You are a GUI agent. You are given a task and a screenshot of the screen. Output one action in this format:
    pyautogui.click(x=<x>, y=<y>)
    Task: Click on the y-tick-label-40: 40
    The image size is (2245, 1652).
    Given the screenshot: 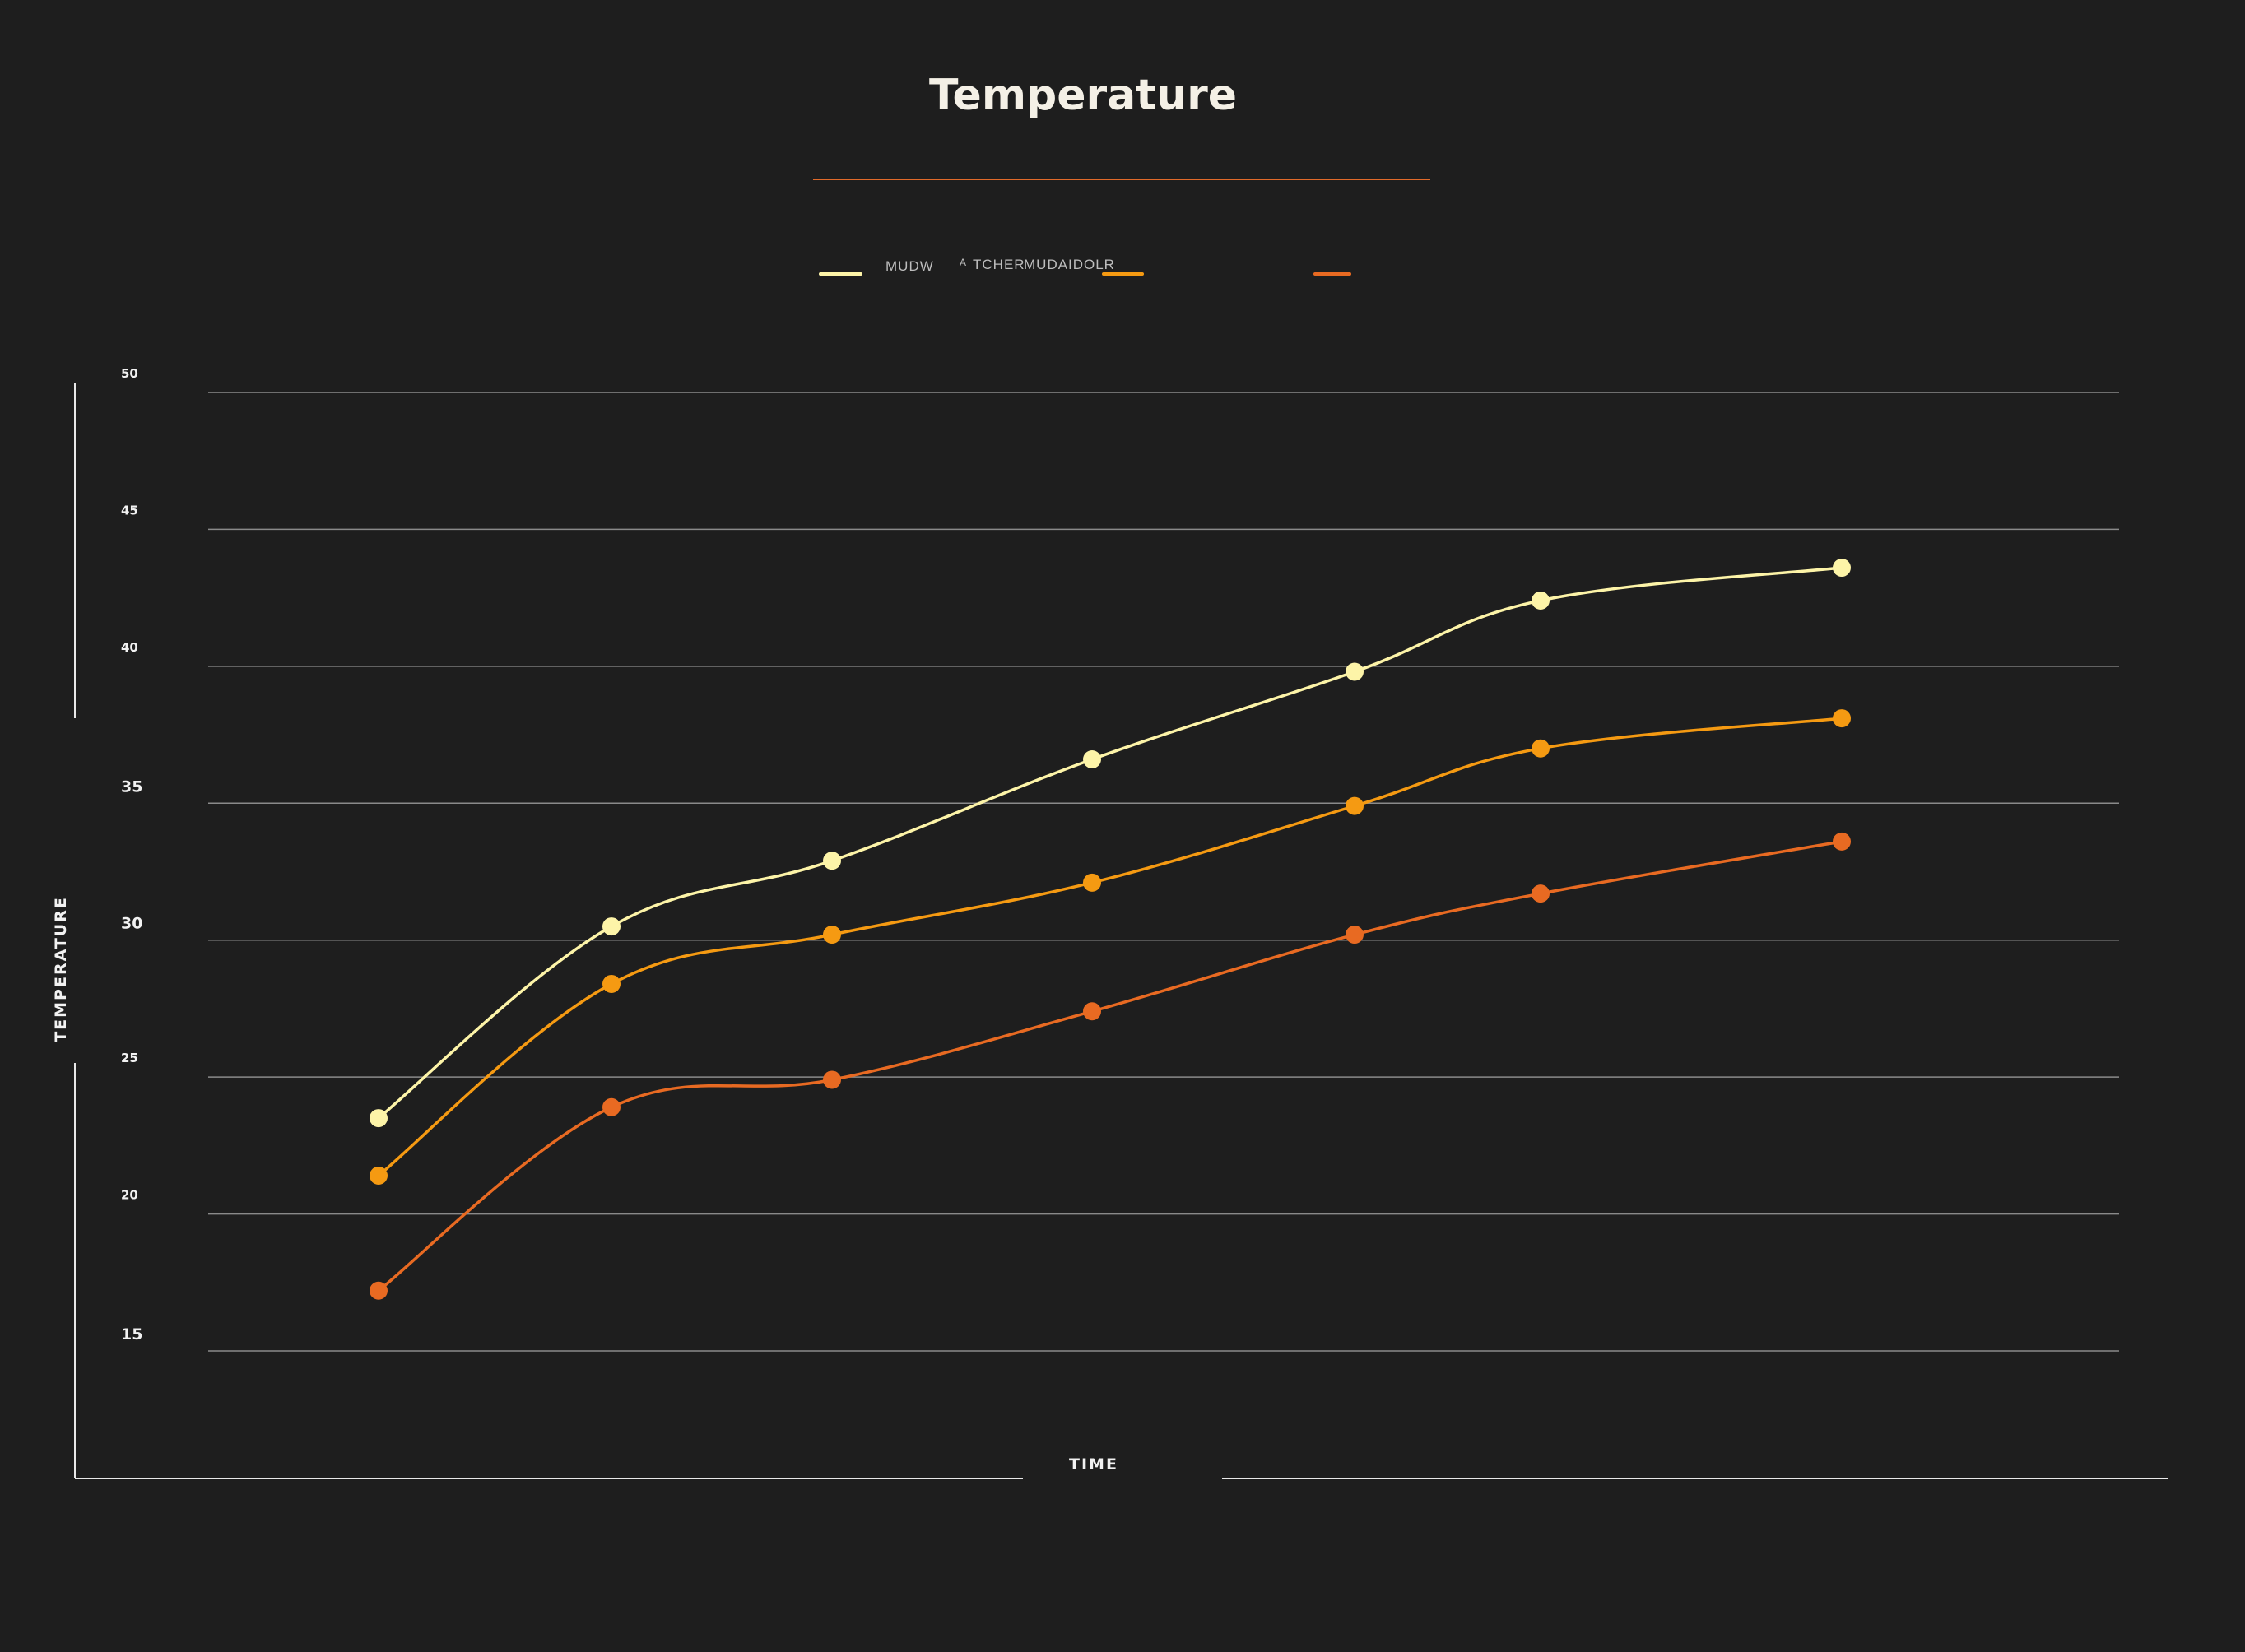 What is the action you would take?
    pyautogui.click(x=130, y=648)
    